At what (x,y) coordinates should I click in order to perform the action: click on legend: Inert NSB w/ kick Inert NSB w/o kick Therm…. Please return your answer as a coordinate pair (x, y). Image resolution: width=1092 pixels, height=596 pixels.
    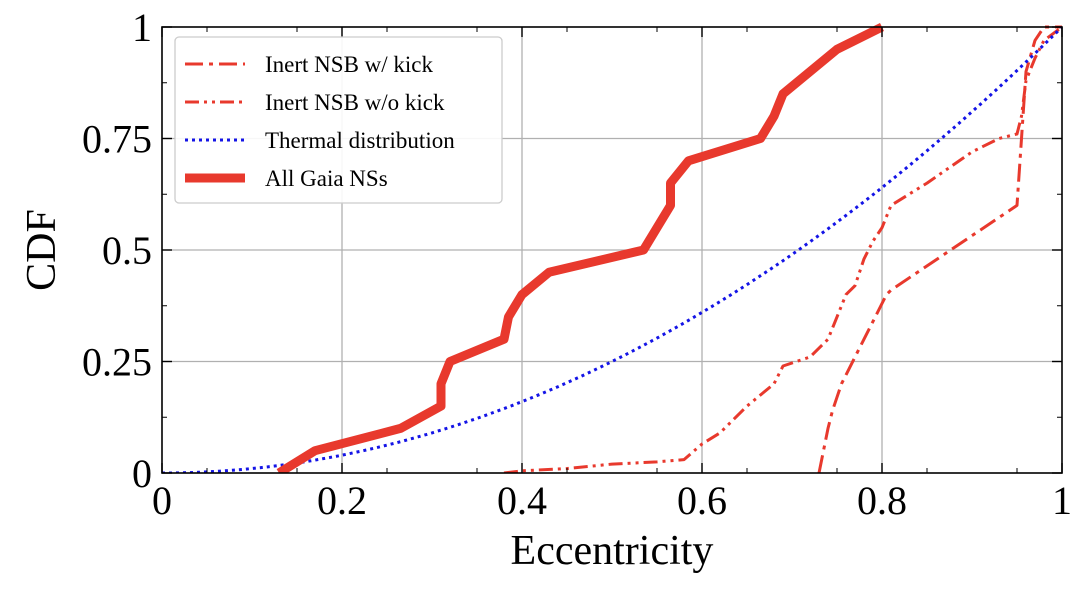
    Looking at the image, I should click on (338, 120).